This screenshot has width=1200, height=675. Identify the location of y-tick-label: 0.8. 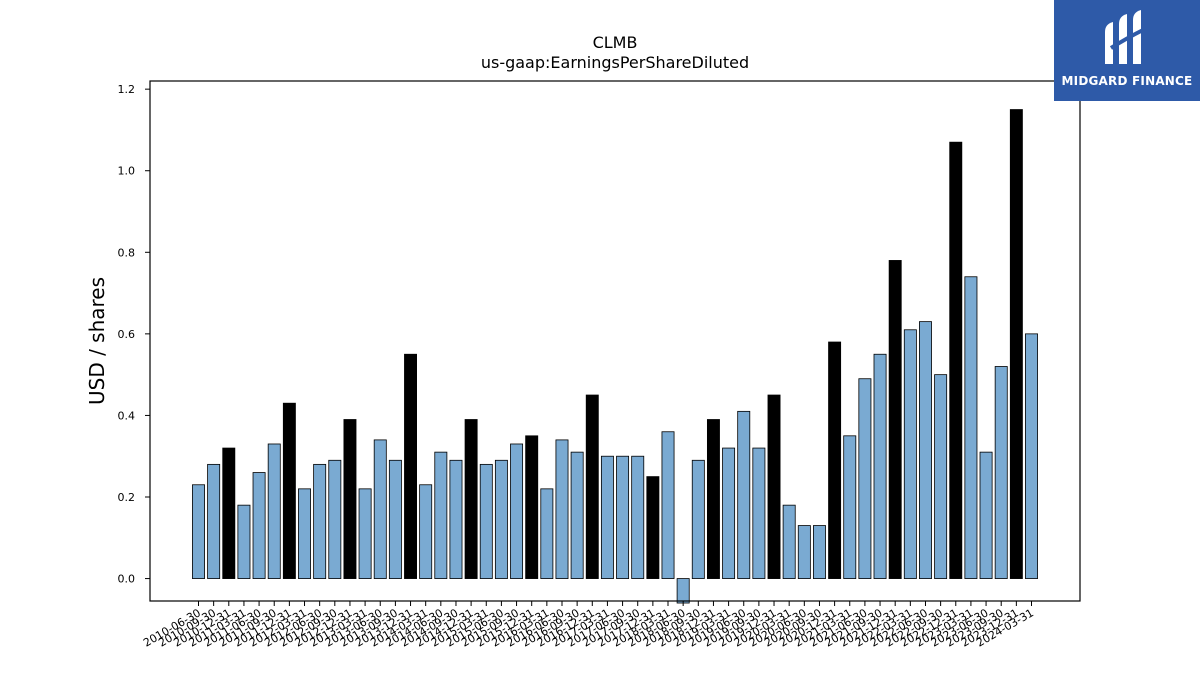
(127, 252).